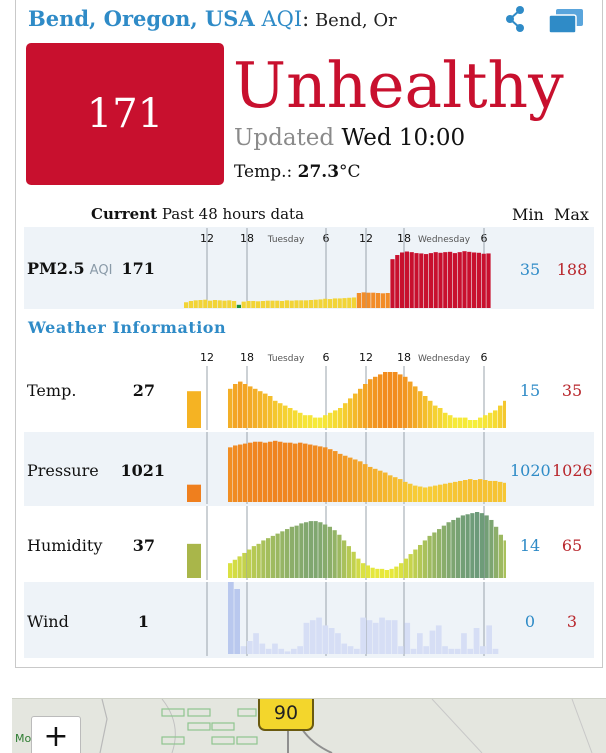 The image size is (606, 753). Describe the element at coordinates (247, 357) in the screenshot. I see `tick-label: 18` at that location.